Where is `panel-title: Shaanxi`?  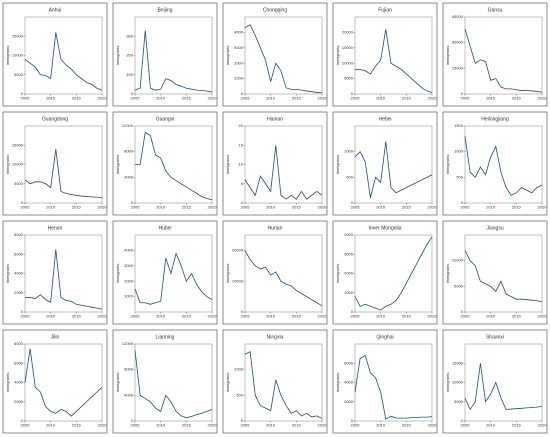
panel-title: Shaanxi is located at coordinates (495, 337).